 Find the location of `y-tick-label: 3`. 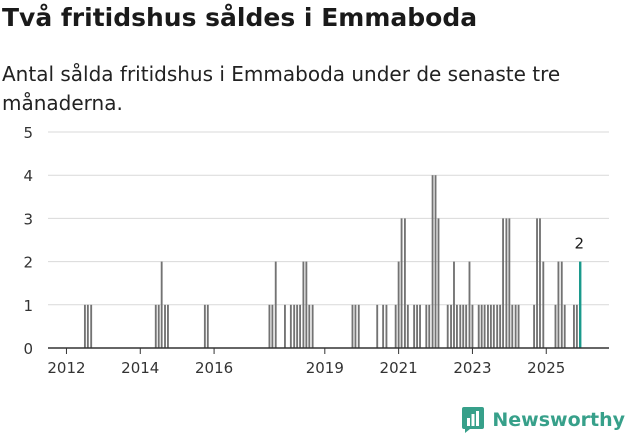

y-tick-label: 3 is located at coordinates (28, 219).